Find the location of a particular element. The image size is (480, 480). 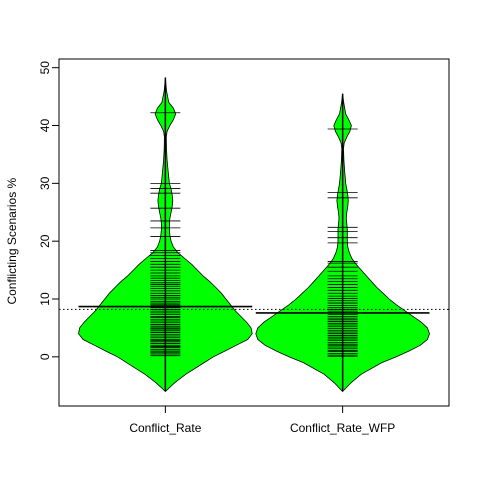

y-axis: 0 10 20 30 40 50 is located at coordinates (49, 210).